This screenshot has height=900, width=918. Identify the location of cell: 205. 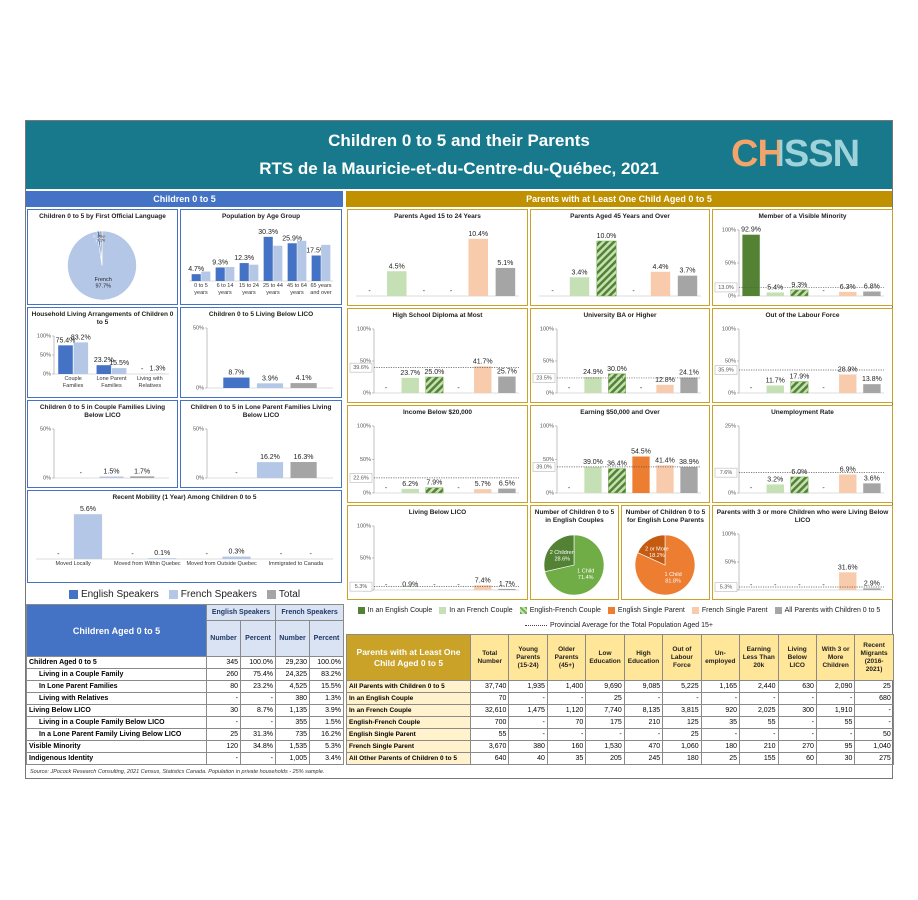
(605, 758).